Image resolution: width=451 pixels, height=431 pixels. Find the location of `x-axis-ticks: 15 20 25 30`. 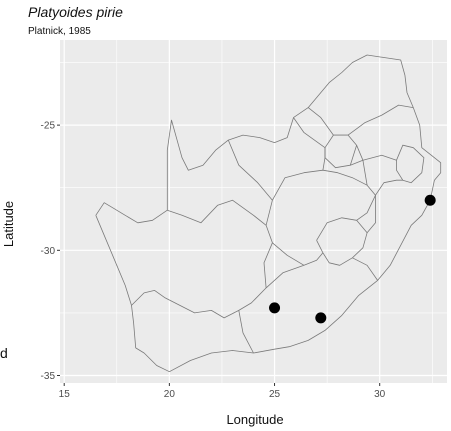

x-axis-ticks: 15 20 25 30 is located at coordinates (222, 391).